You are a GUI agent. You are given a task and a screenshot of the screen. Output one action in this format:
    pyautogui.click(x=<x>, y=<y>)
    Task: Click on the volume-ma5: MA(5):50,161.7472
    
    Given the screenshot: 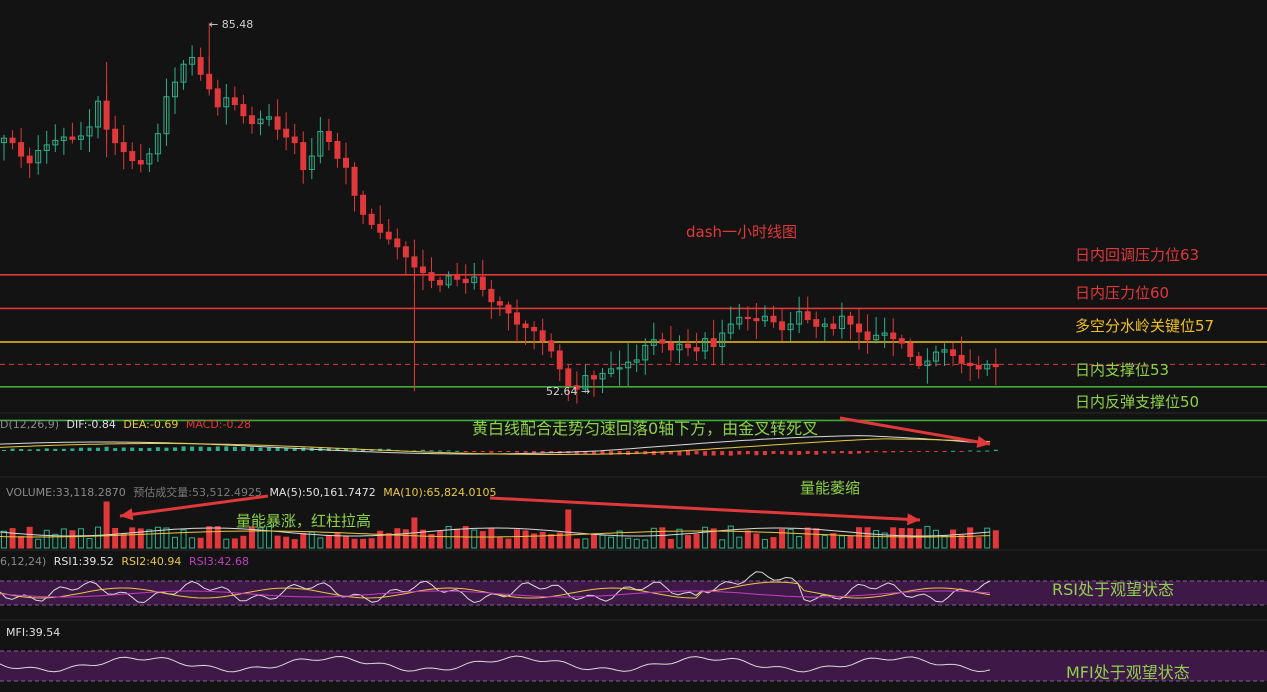 What is the action you would take?
    pyautogui.click(x=322, y=492)
    